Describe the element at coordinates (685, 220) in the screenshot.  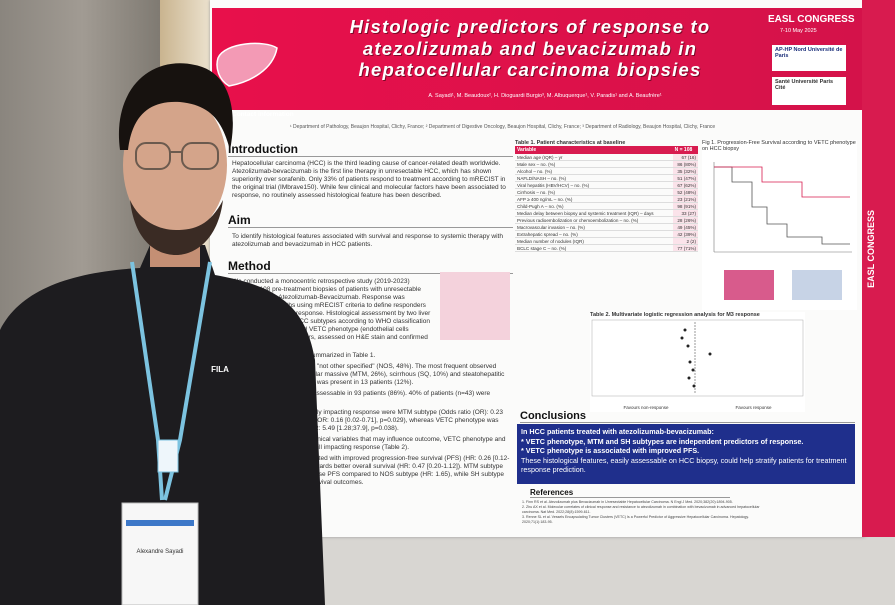
I see `table-cell: 28 (26%)` at that location.